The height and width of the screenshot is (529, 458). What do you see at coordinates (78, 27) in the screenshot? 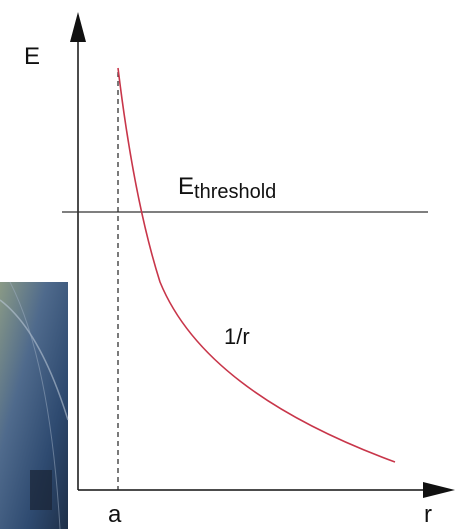
I see `y-axis-arrow` at bounding box center [78, 27].